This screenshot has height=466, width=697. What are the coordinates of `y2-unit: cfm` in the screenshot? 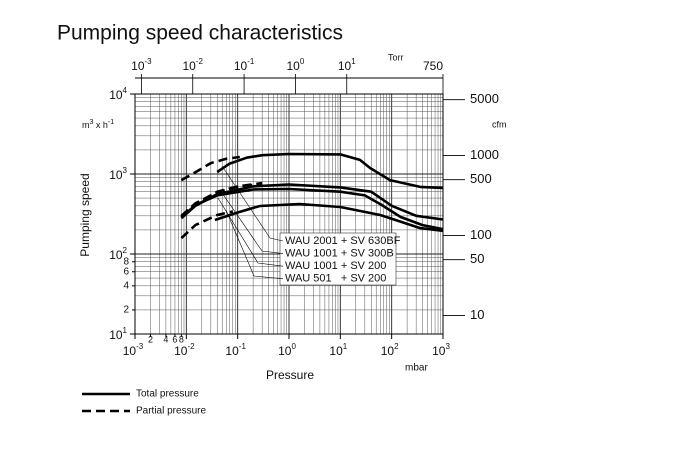 It's located at (499, 124).